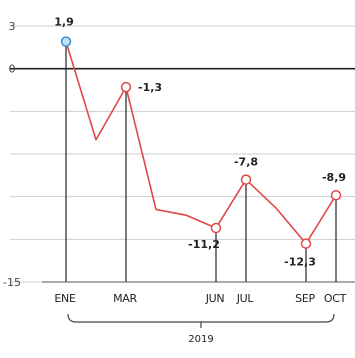 The height and width of the screenshot is (358, 355). Describe the element at coordinates (125, 298) in the screenshot. I see `x-tick-label: MAR` at that location.